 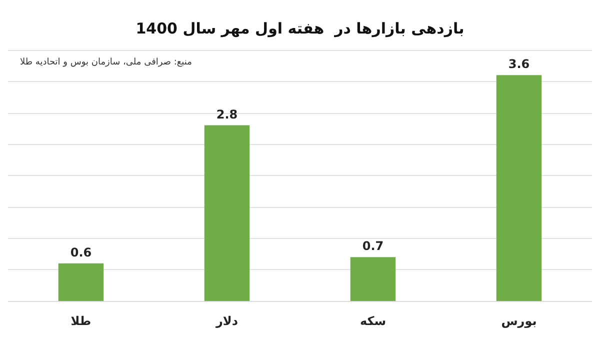 What do you see at coordinates (106, 63) in the screenshot?
I see `text: منبع: صرافی ملی، سازمان بوس و اتحادیه طلا` at bounding box center [106, 63].